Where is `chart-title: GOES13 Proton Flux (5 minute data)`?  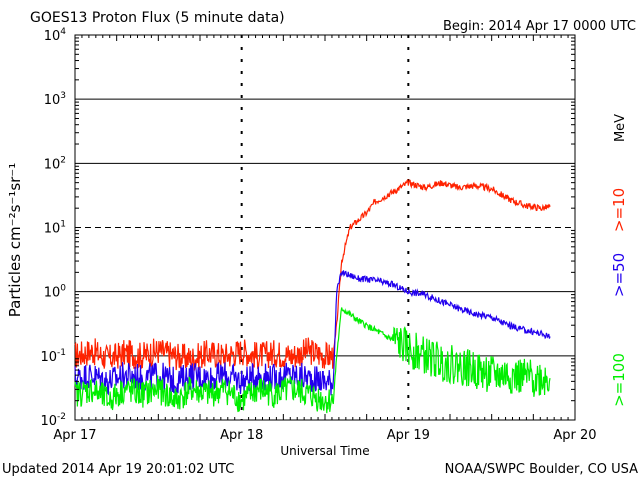
chart-title: GOES13 Proton Flux (5 minute data) is located at coordinates (157, 18).